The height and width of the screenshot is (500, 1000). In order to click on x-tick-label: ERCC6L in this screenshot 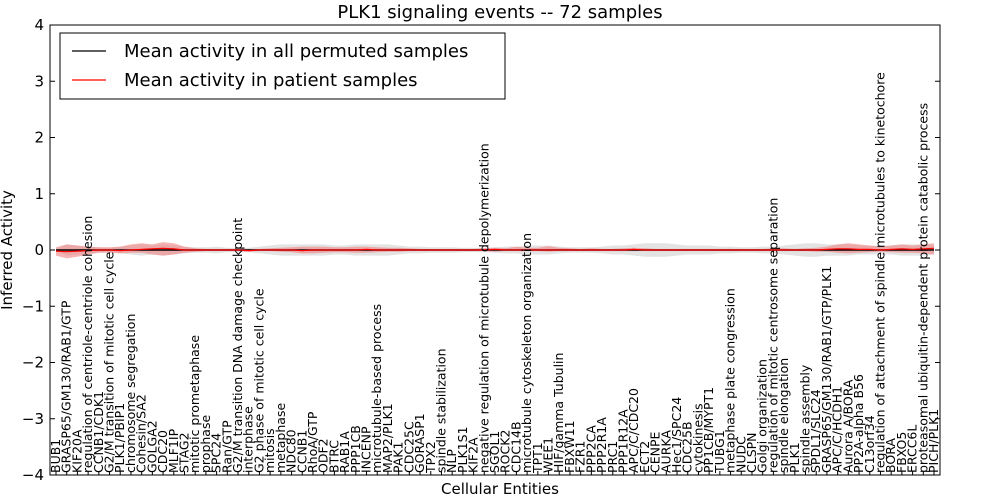, I will do `click(912, 449)`.